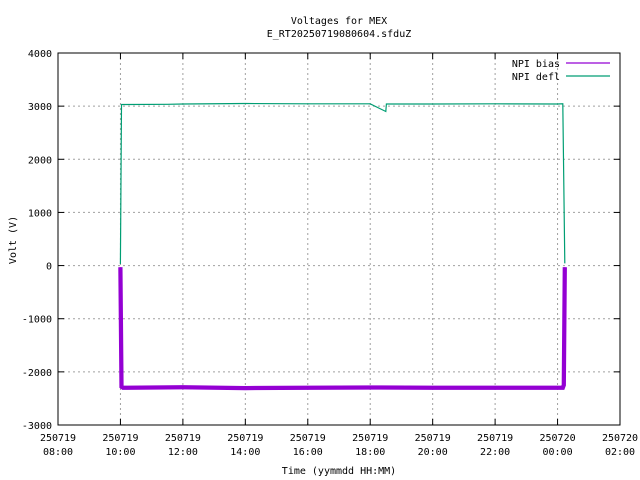  What do you see at coordinates (558, 452) in the screenshot?
I see `x-tick-label-time: 00:00` at bounding box center [558, 452].